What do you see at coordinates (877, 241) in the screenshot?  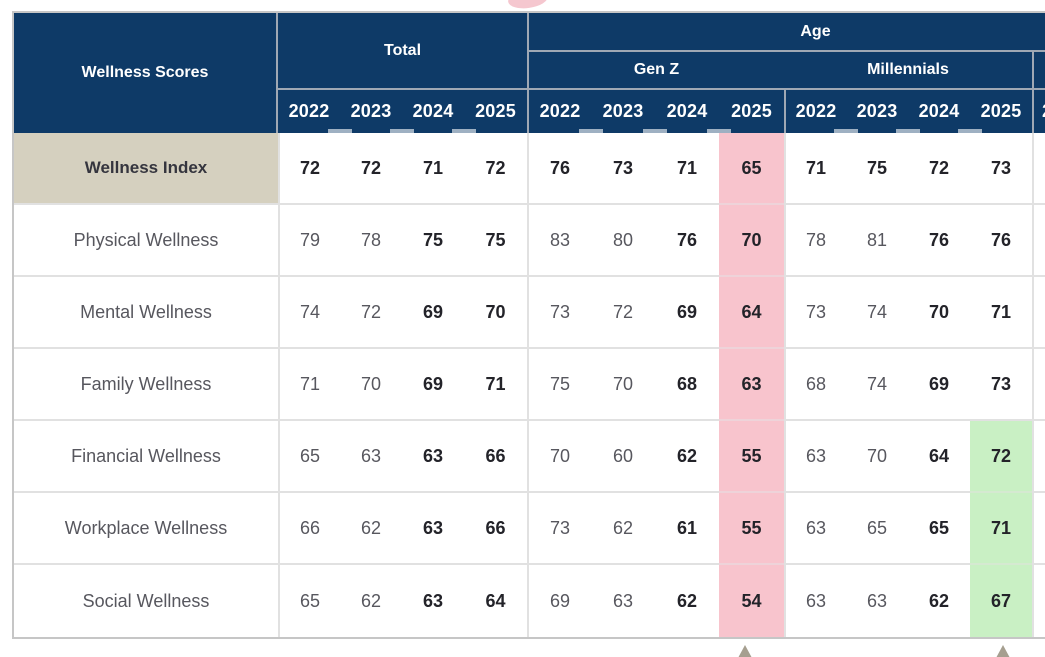 I see `value-cell: 81` at bounding box center [877, 241].